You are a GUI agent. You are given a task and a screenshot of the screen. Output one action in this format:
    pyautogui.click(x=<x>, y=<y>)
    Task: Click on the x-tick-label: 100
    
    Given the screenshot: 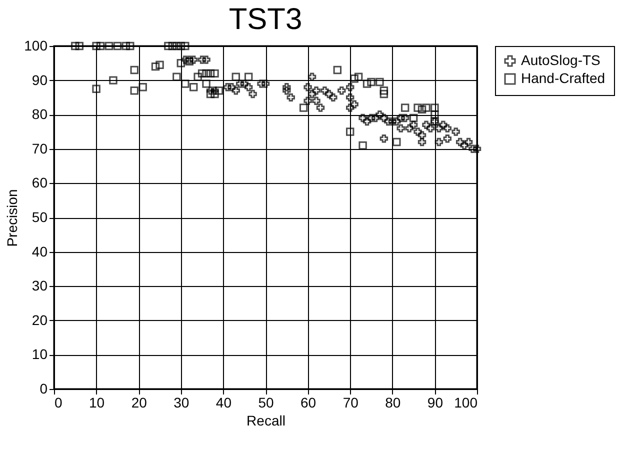 What is the action you would take?
    pyautogui.click(x=466, y=402)
    